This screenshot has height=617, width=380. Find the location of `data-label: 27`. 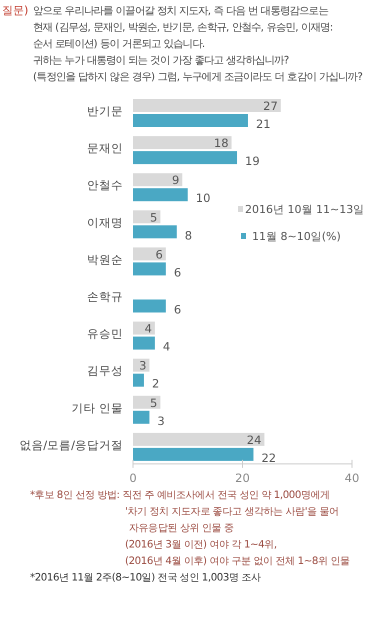

data-label: 27 is located at coordinates (270, 106).